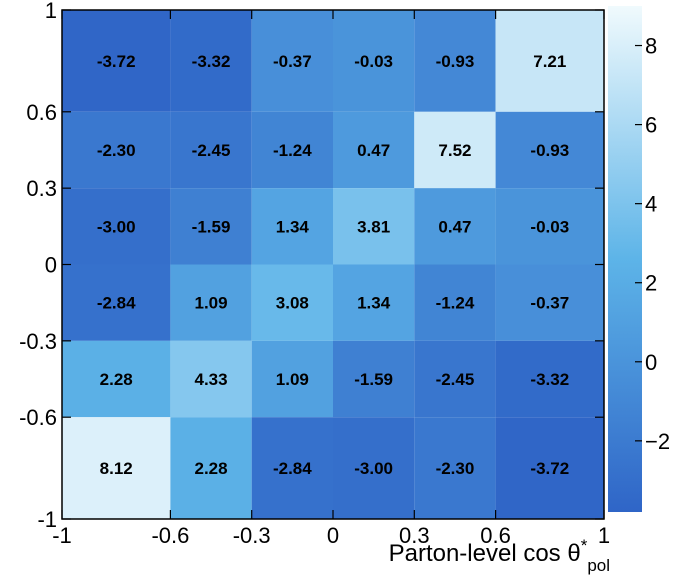 The image size is (681, 582). Describe the element at coordinates (62, 535) in the screenshot. I see `x-tick-label: -1` at that location.